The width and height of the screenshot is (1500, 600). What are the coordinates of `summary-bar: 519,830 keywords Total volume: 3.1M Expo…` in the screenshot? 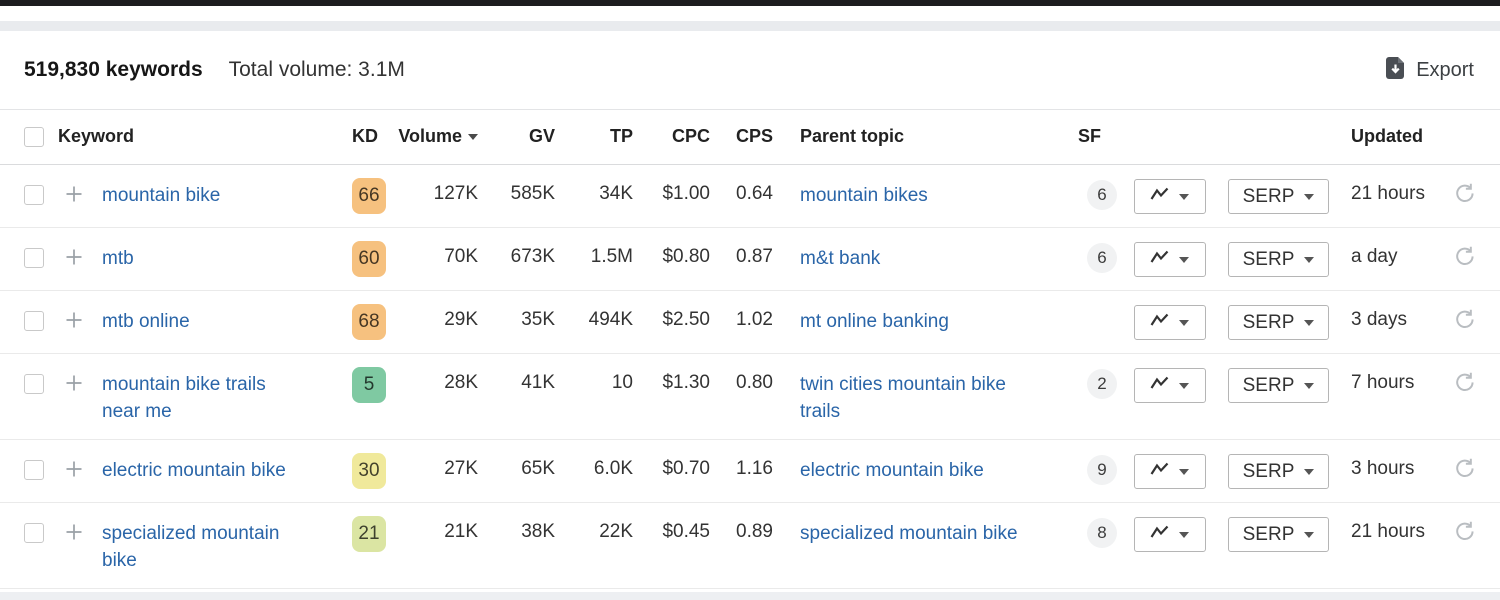 It's located at (750, 70).